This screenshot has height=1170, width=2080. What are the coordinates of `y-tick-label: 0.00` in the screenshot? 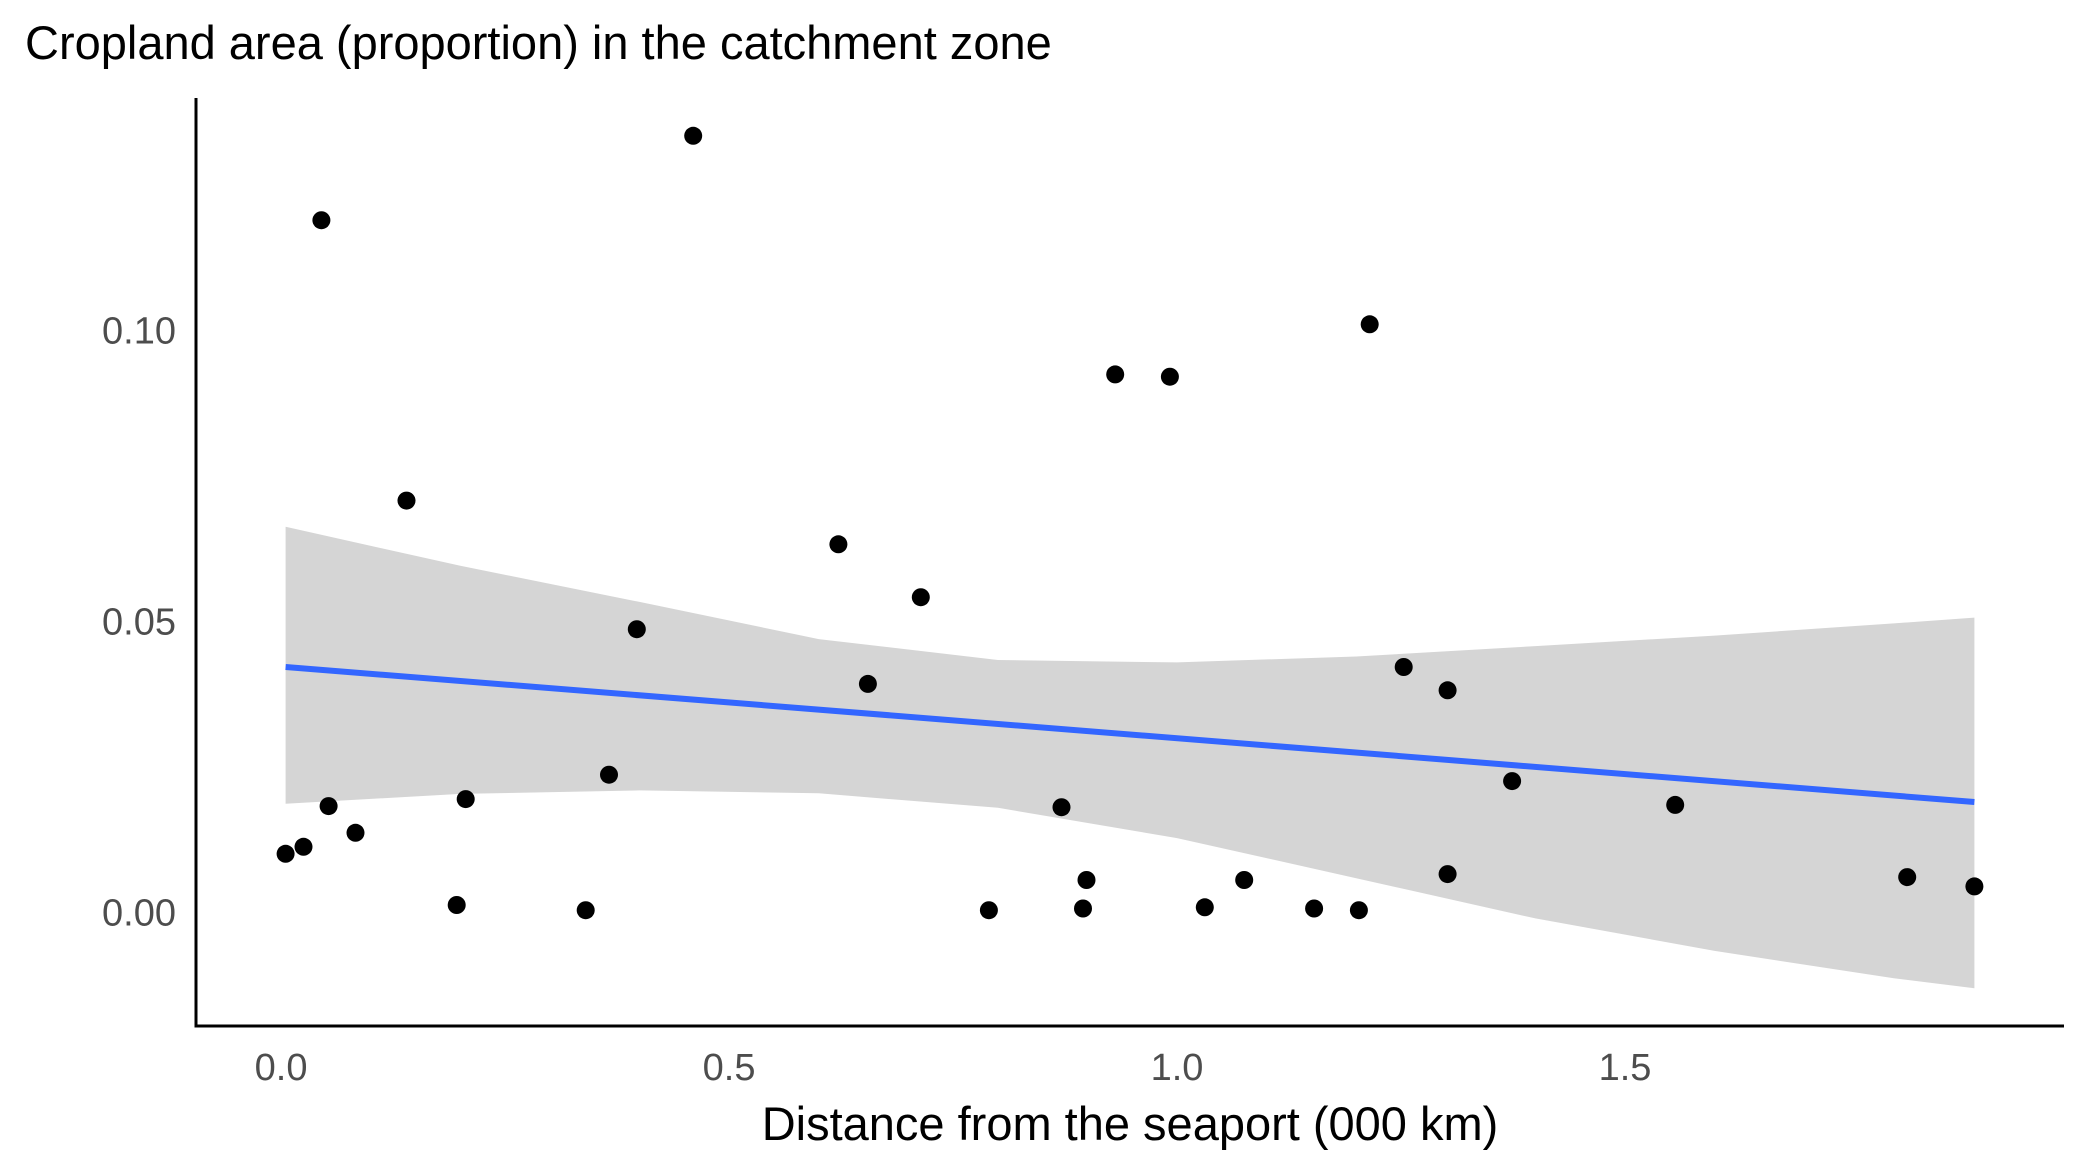 It's located at (139, 914).